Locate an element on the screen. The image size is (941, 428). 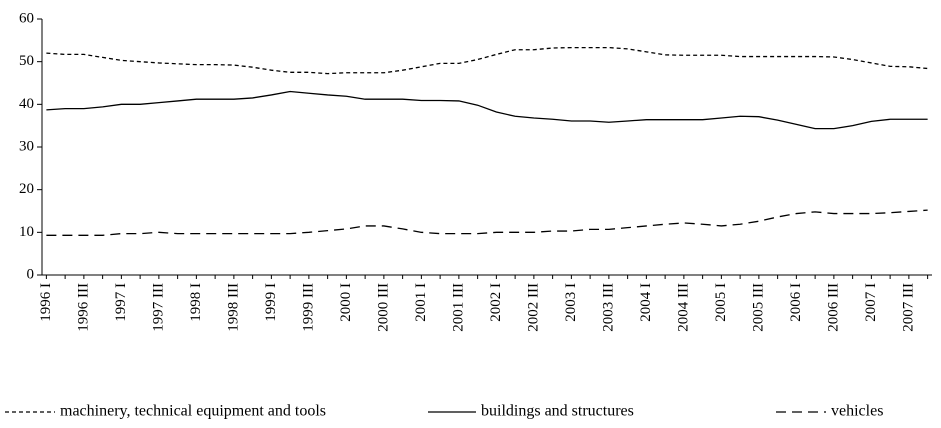
x-tick-label: 1999 I is located at coordinates (271, 302).